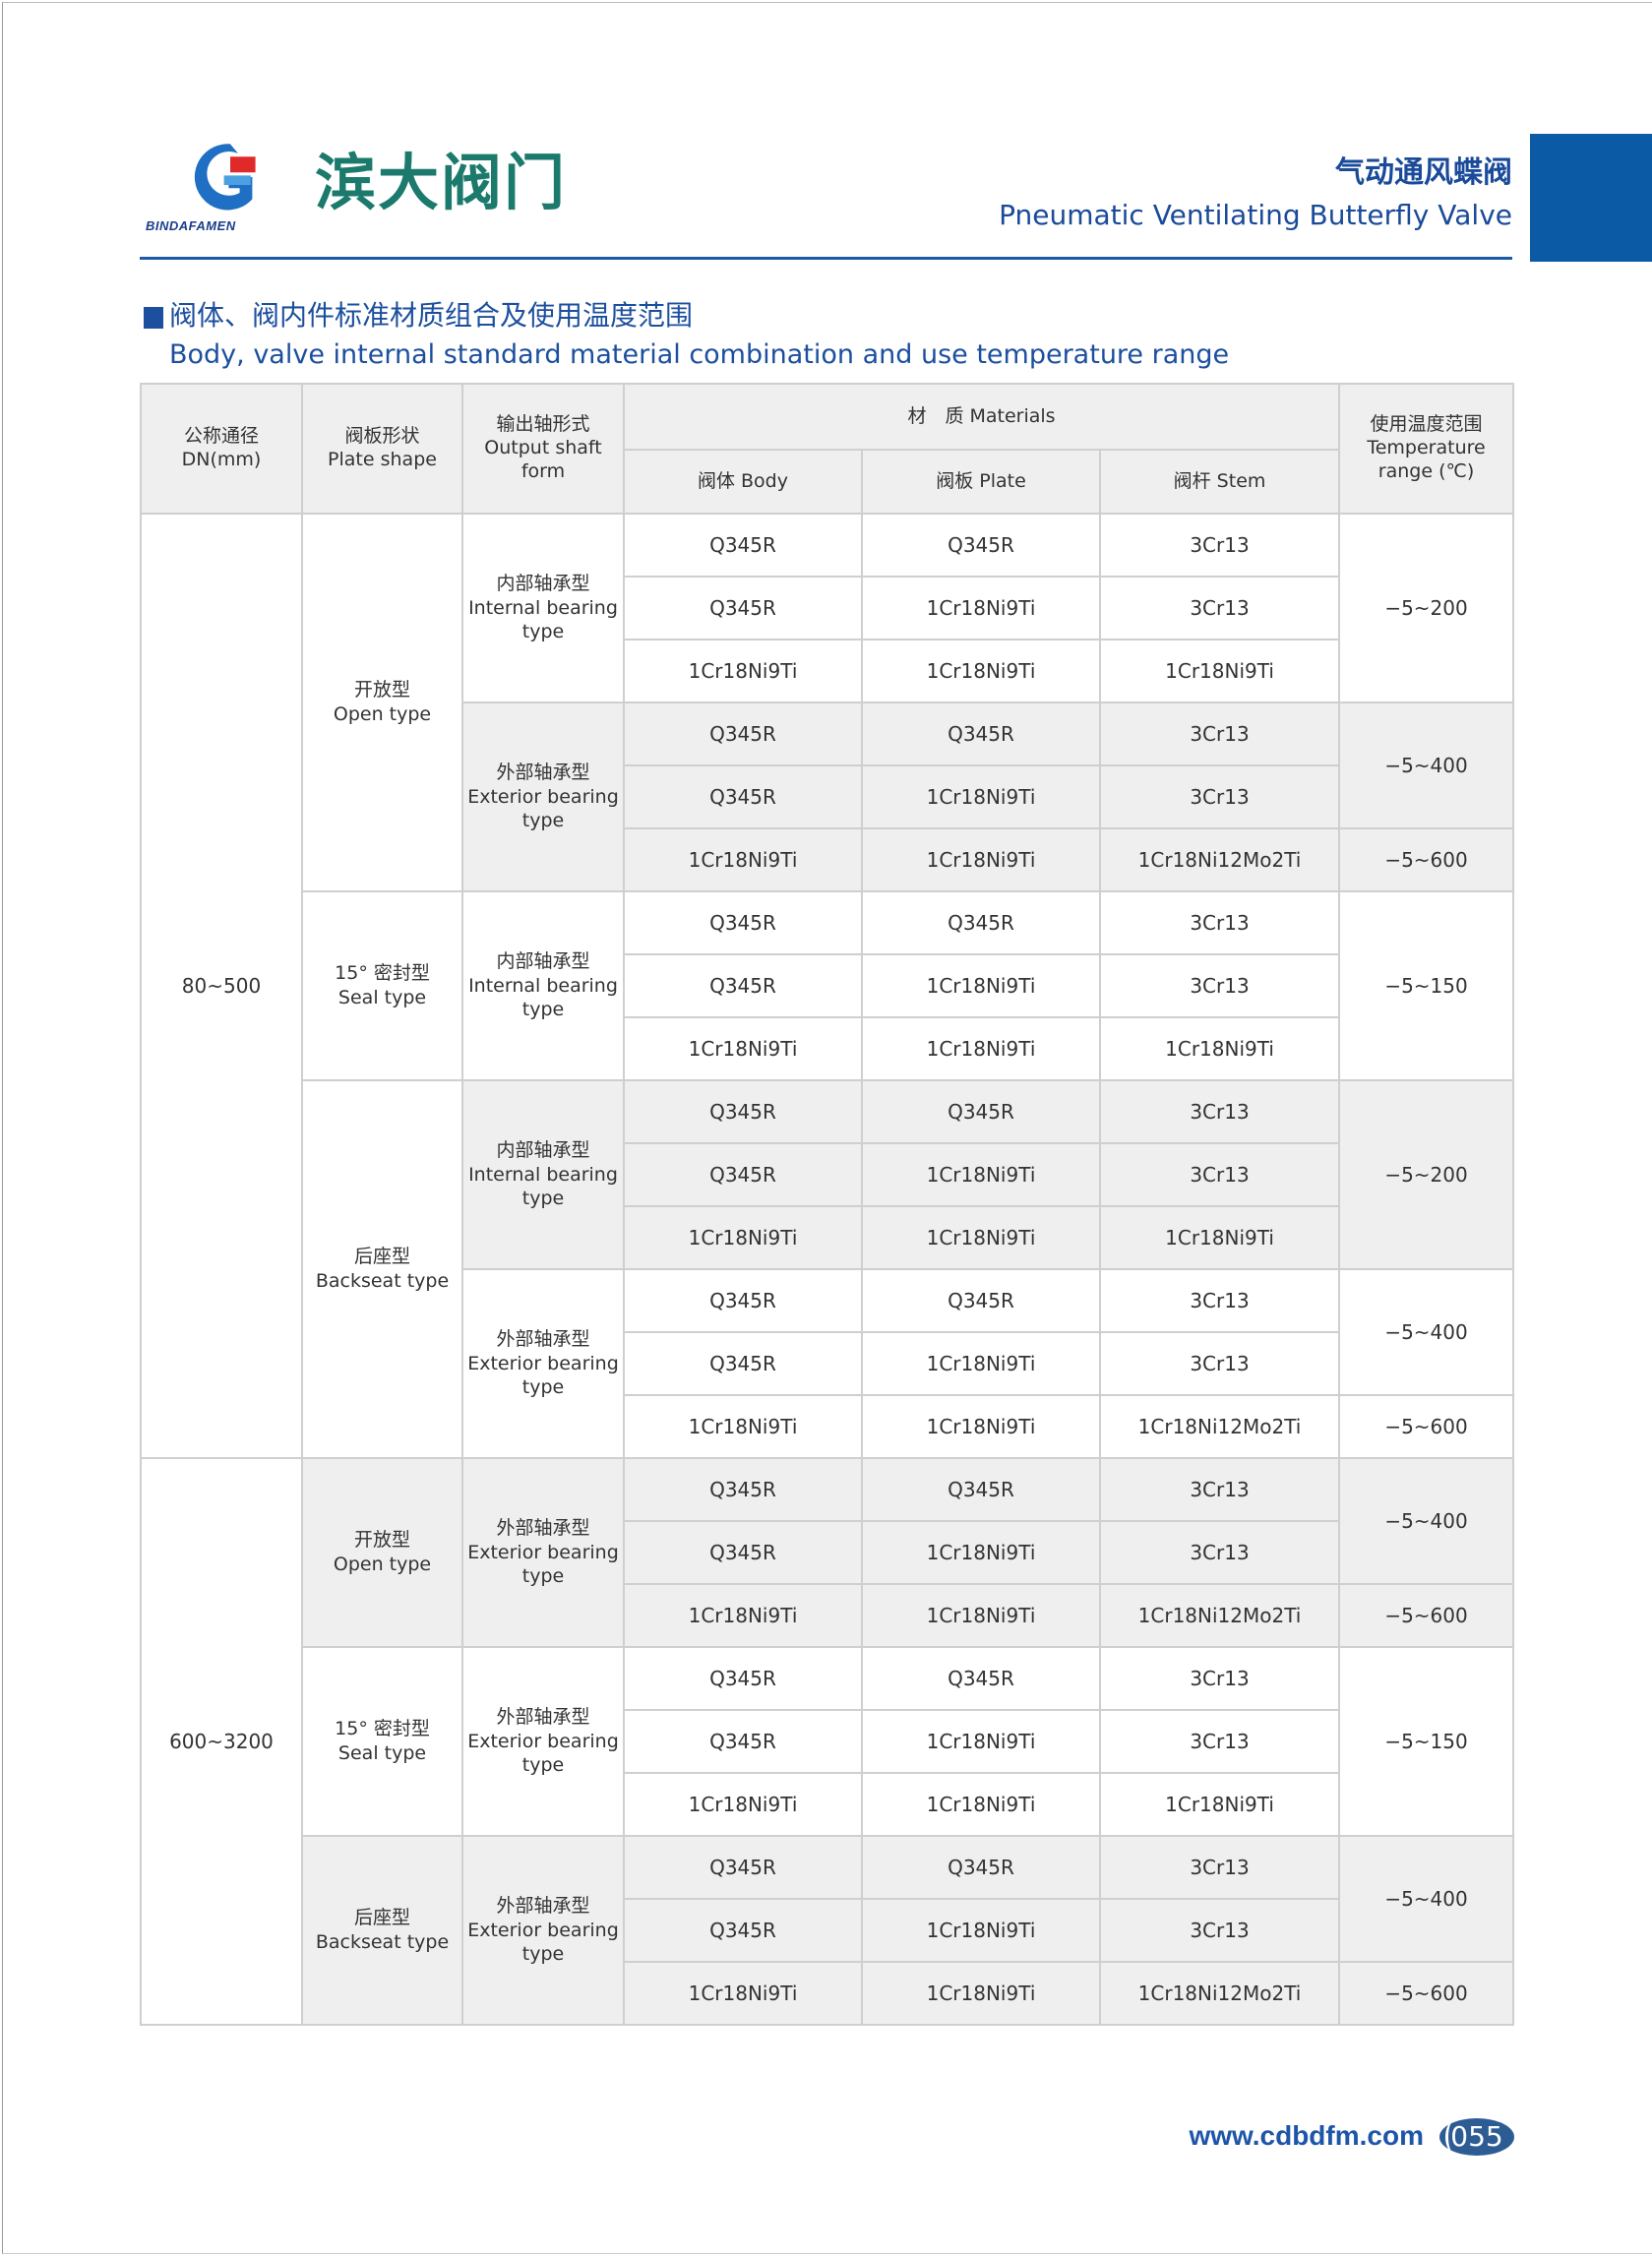  I want to click on header-shaft-form: 输出轴形式 Output shaft form, so click(543, 449).